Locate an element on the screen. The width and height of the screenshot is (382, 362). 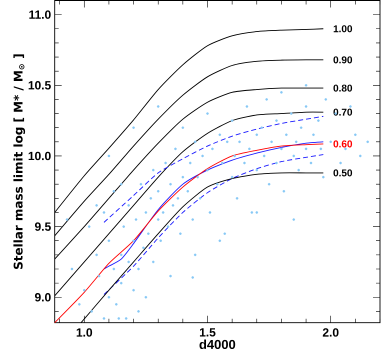
x-tick-label: 1.0 is located at coordinates (84, 332).